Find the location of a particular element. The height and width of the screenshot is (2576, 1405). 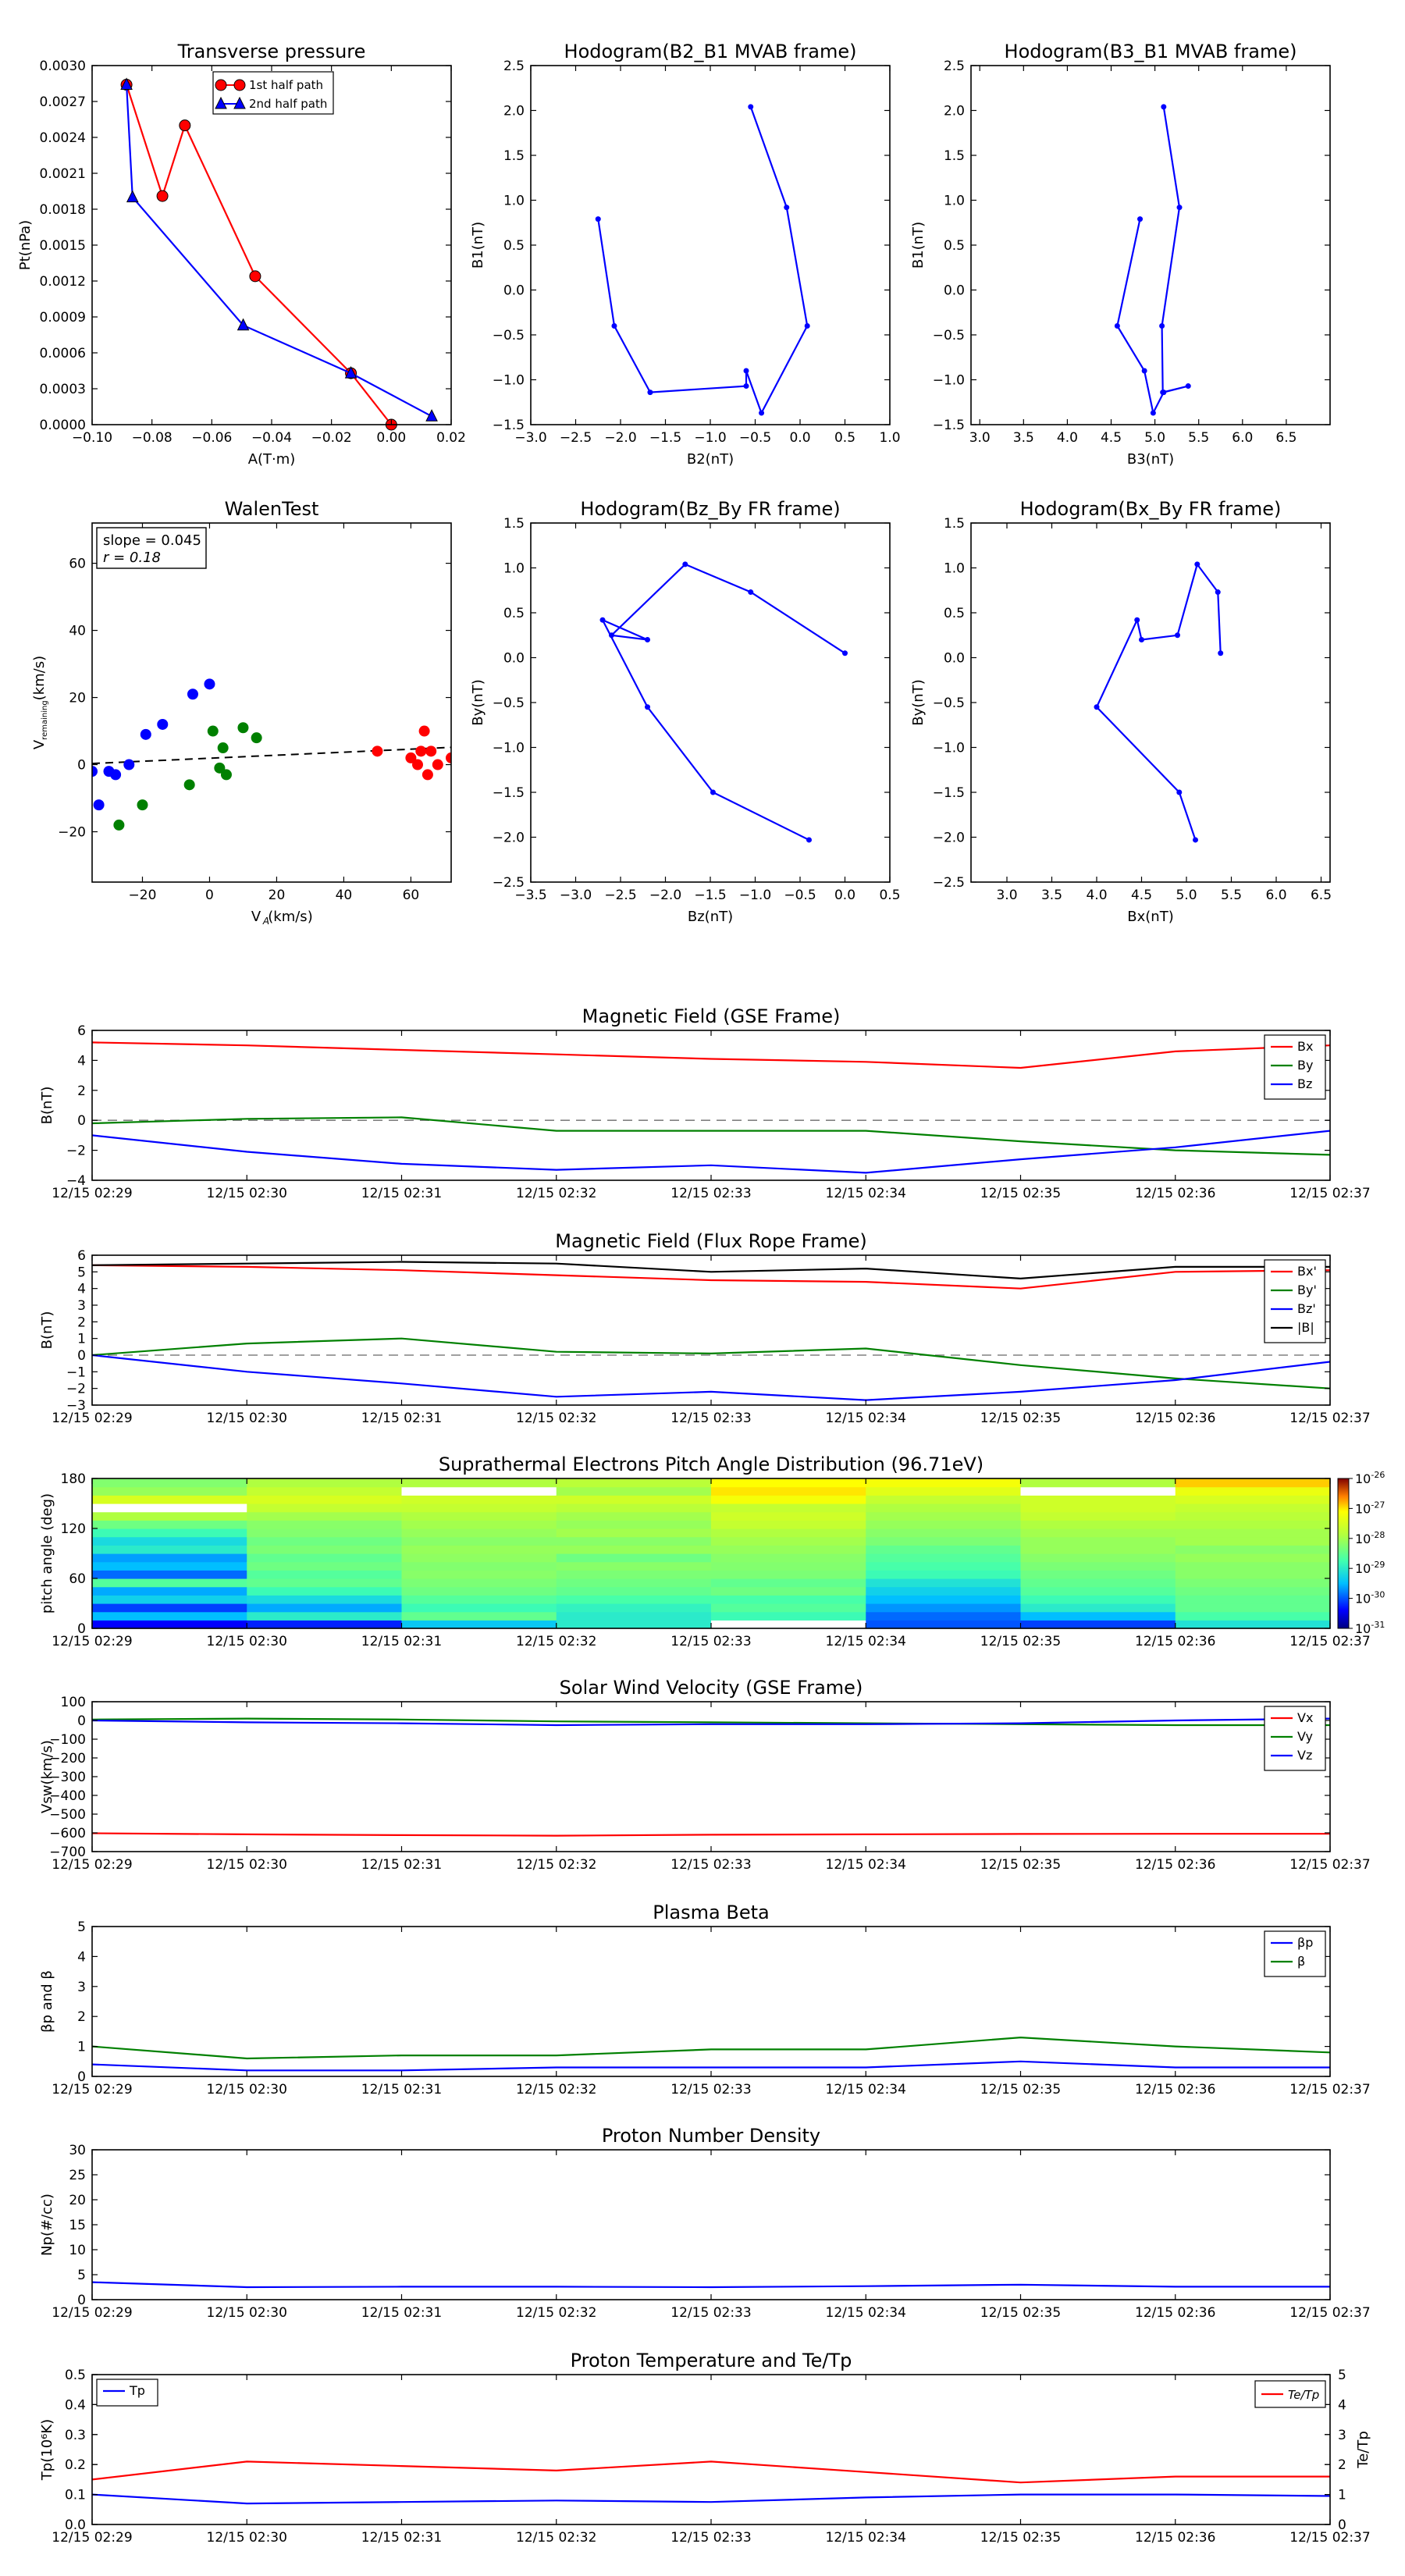

beta-legend-box is located at coordinates (1295, 1953).